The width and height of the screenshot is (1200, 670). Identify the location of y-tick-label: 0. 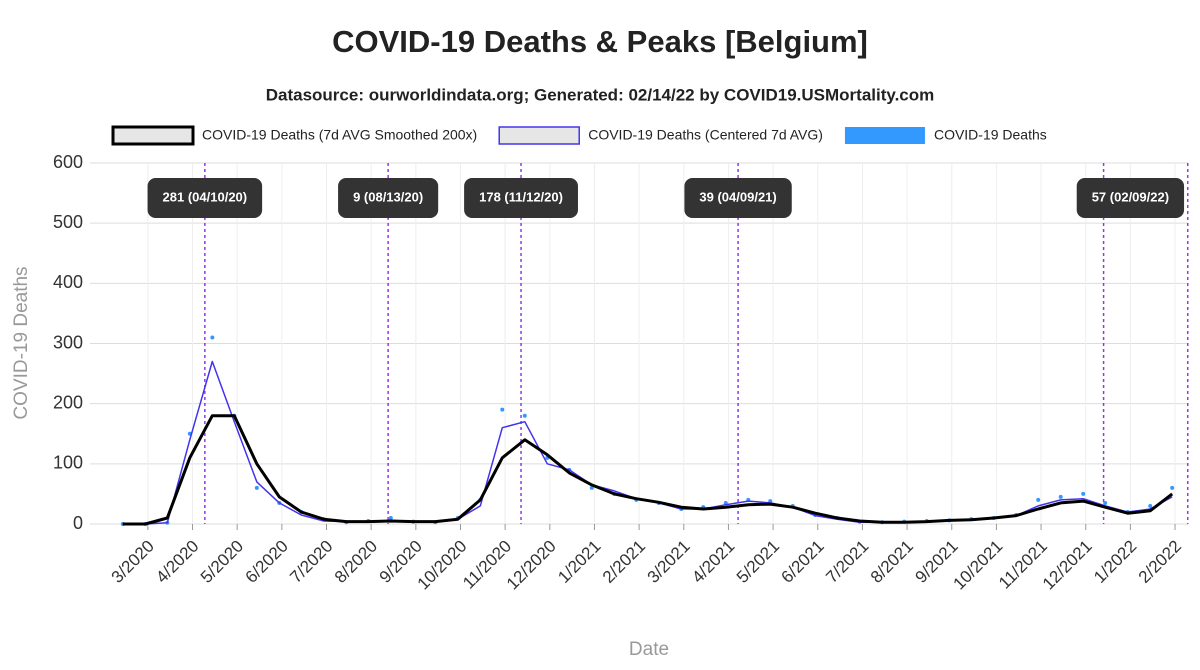
(78, 523).